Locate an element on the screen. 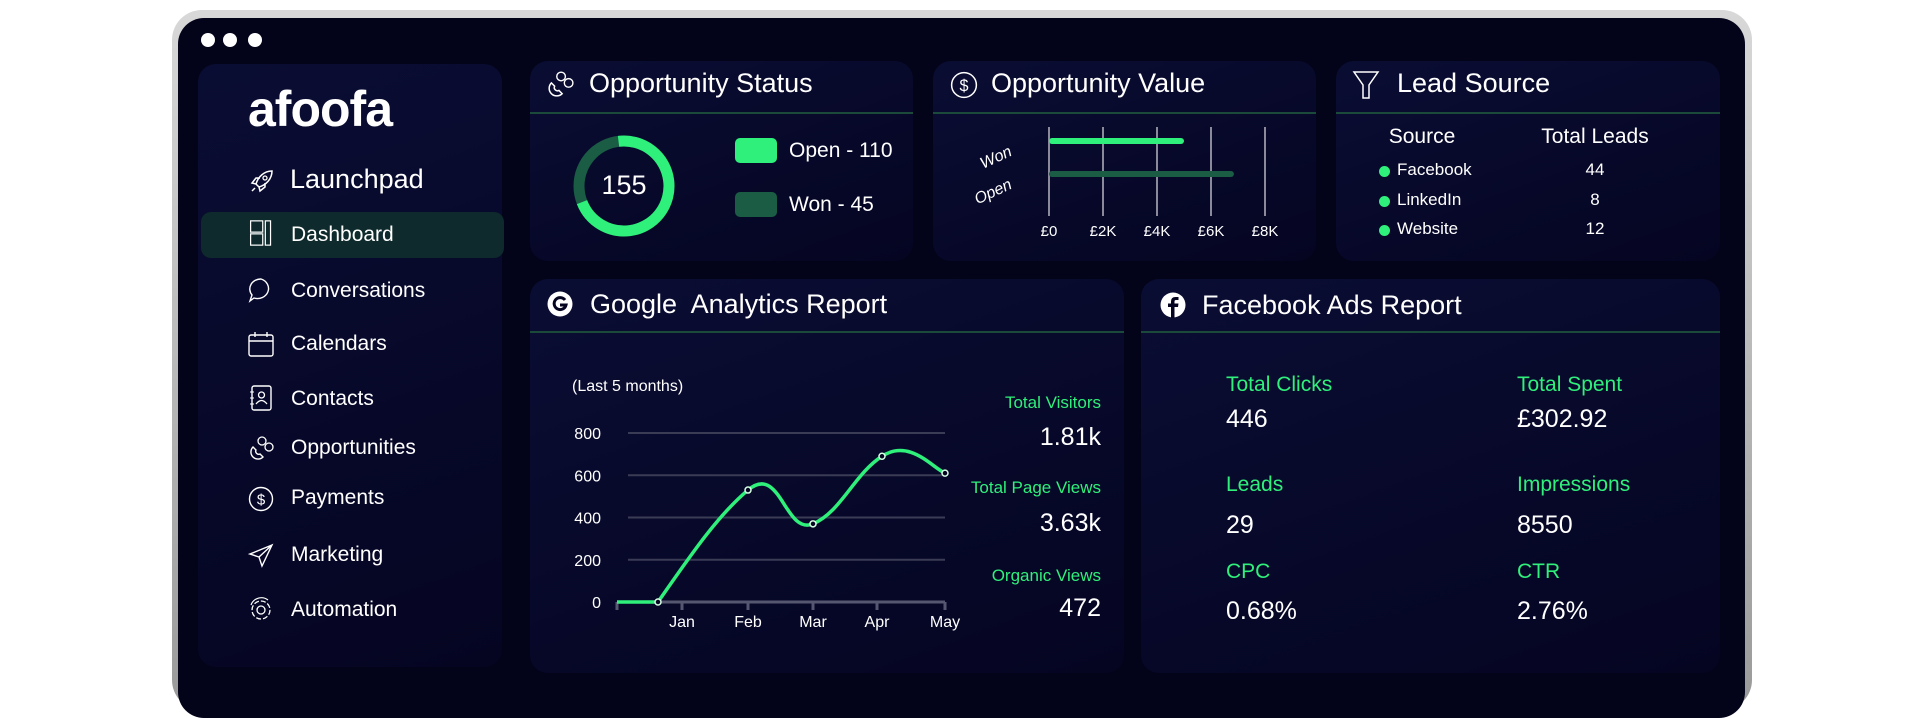  lead-source-count: 44 is located at coordinates (1595, 169).